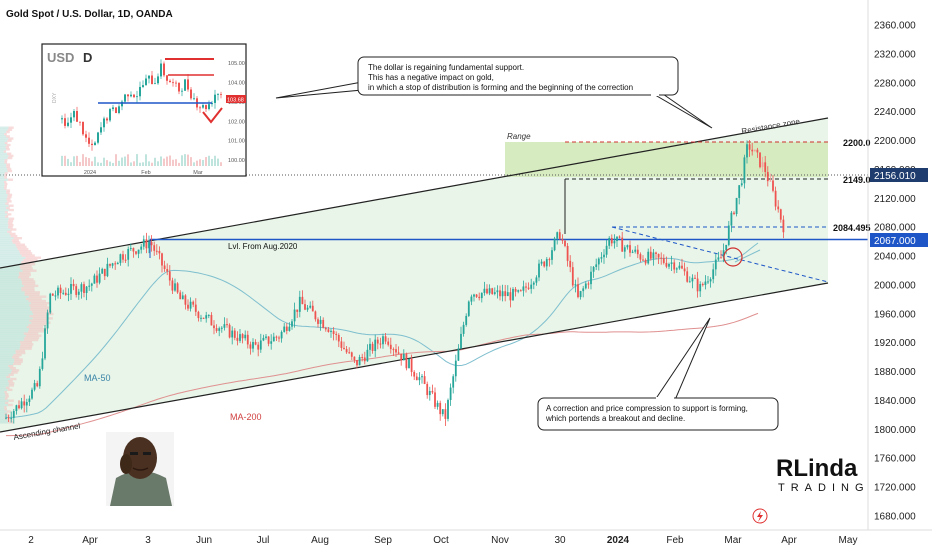 The image size is (932, 550). Describe the element at coordinates (90, 540) in the screenshot. I see `time-tick-label: Apr` at that location.